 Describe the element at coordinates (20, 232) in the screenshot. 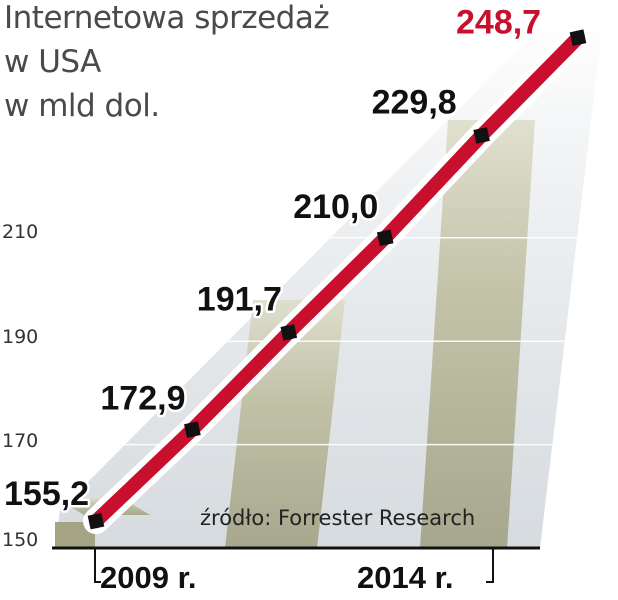

I see `y-tick-label: 210` at that location.